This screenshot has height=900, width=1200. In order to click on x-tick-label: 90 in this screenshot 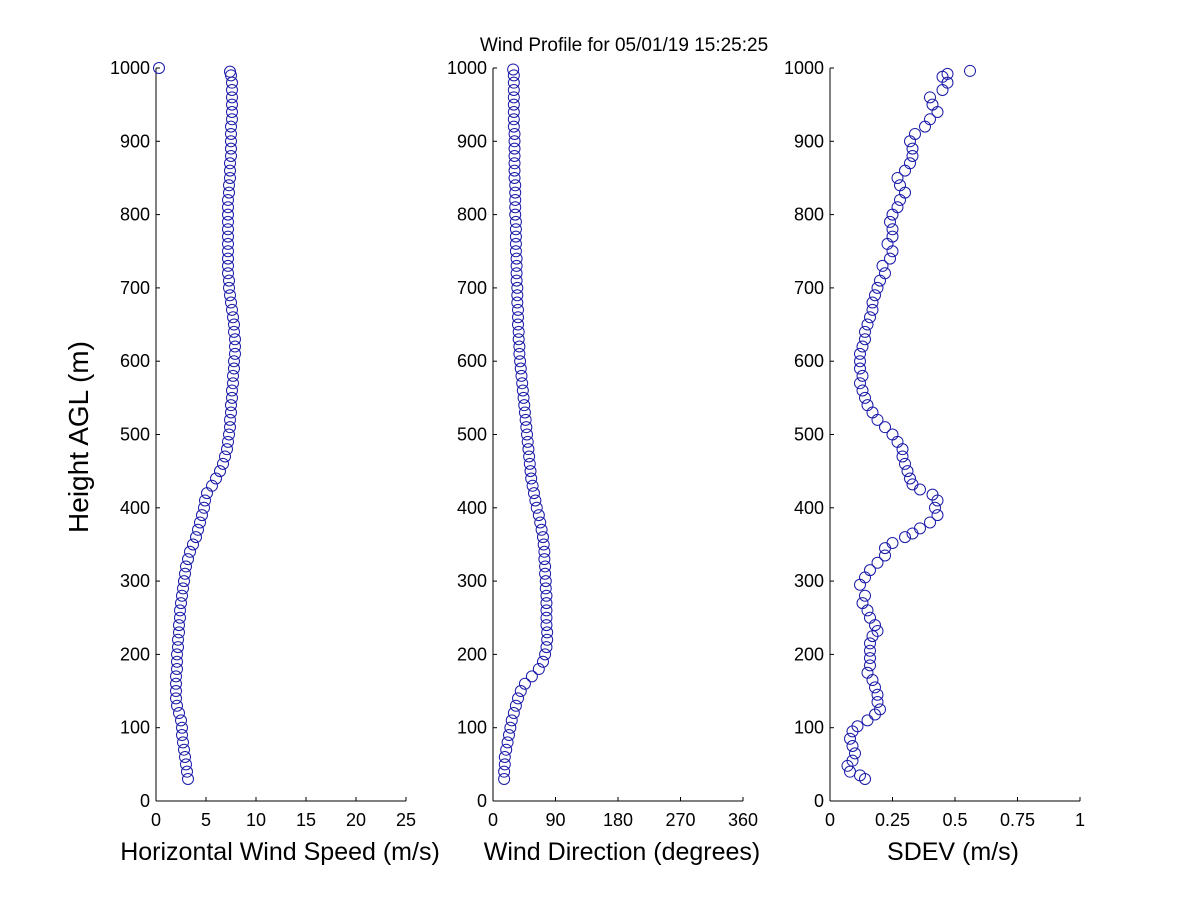, I will do `click(555, 820)`.